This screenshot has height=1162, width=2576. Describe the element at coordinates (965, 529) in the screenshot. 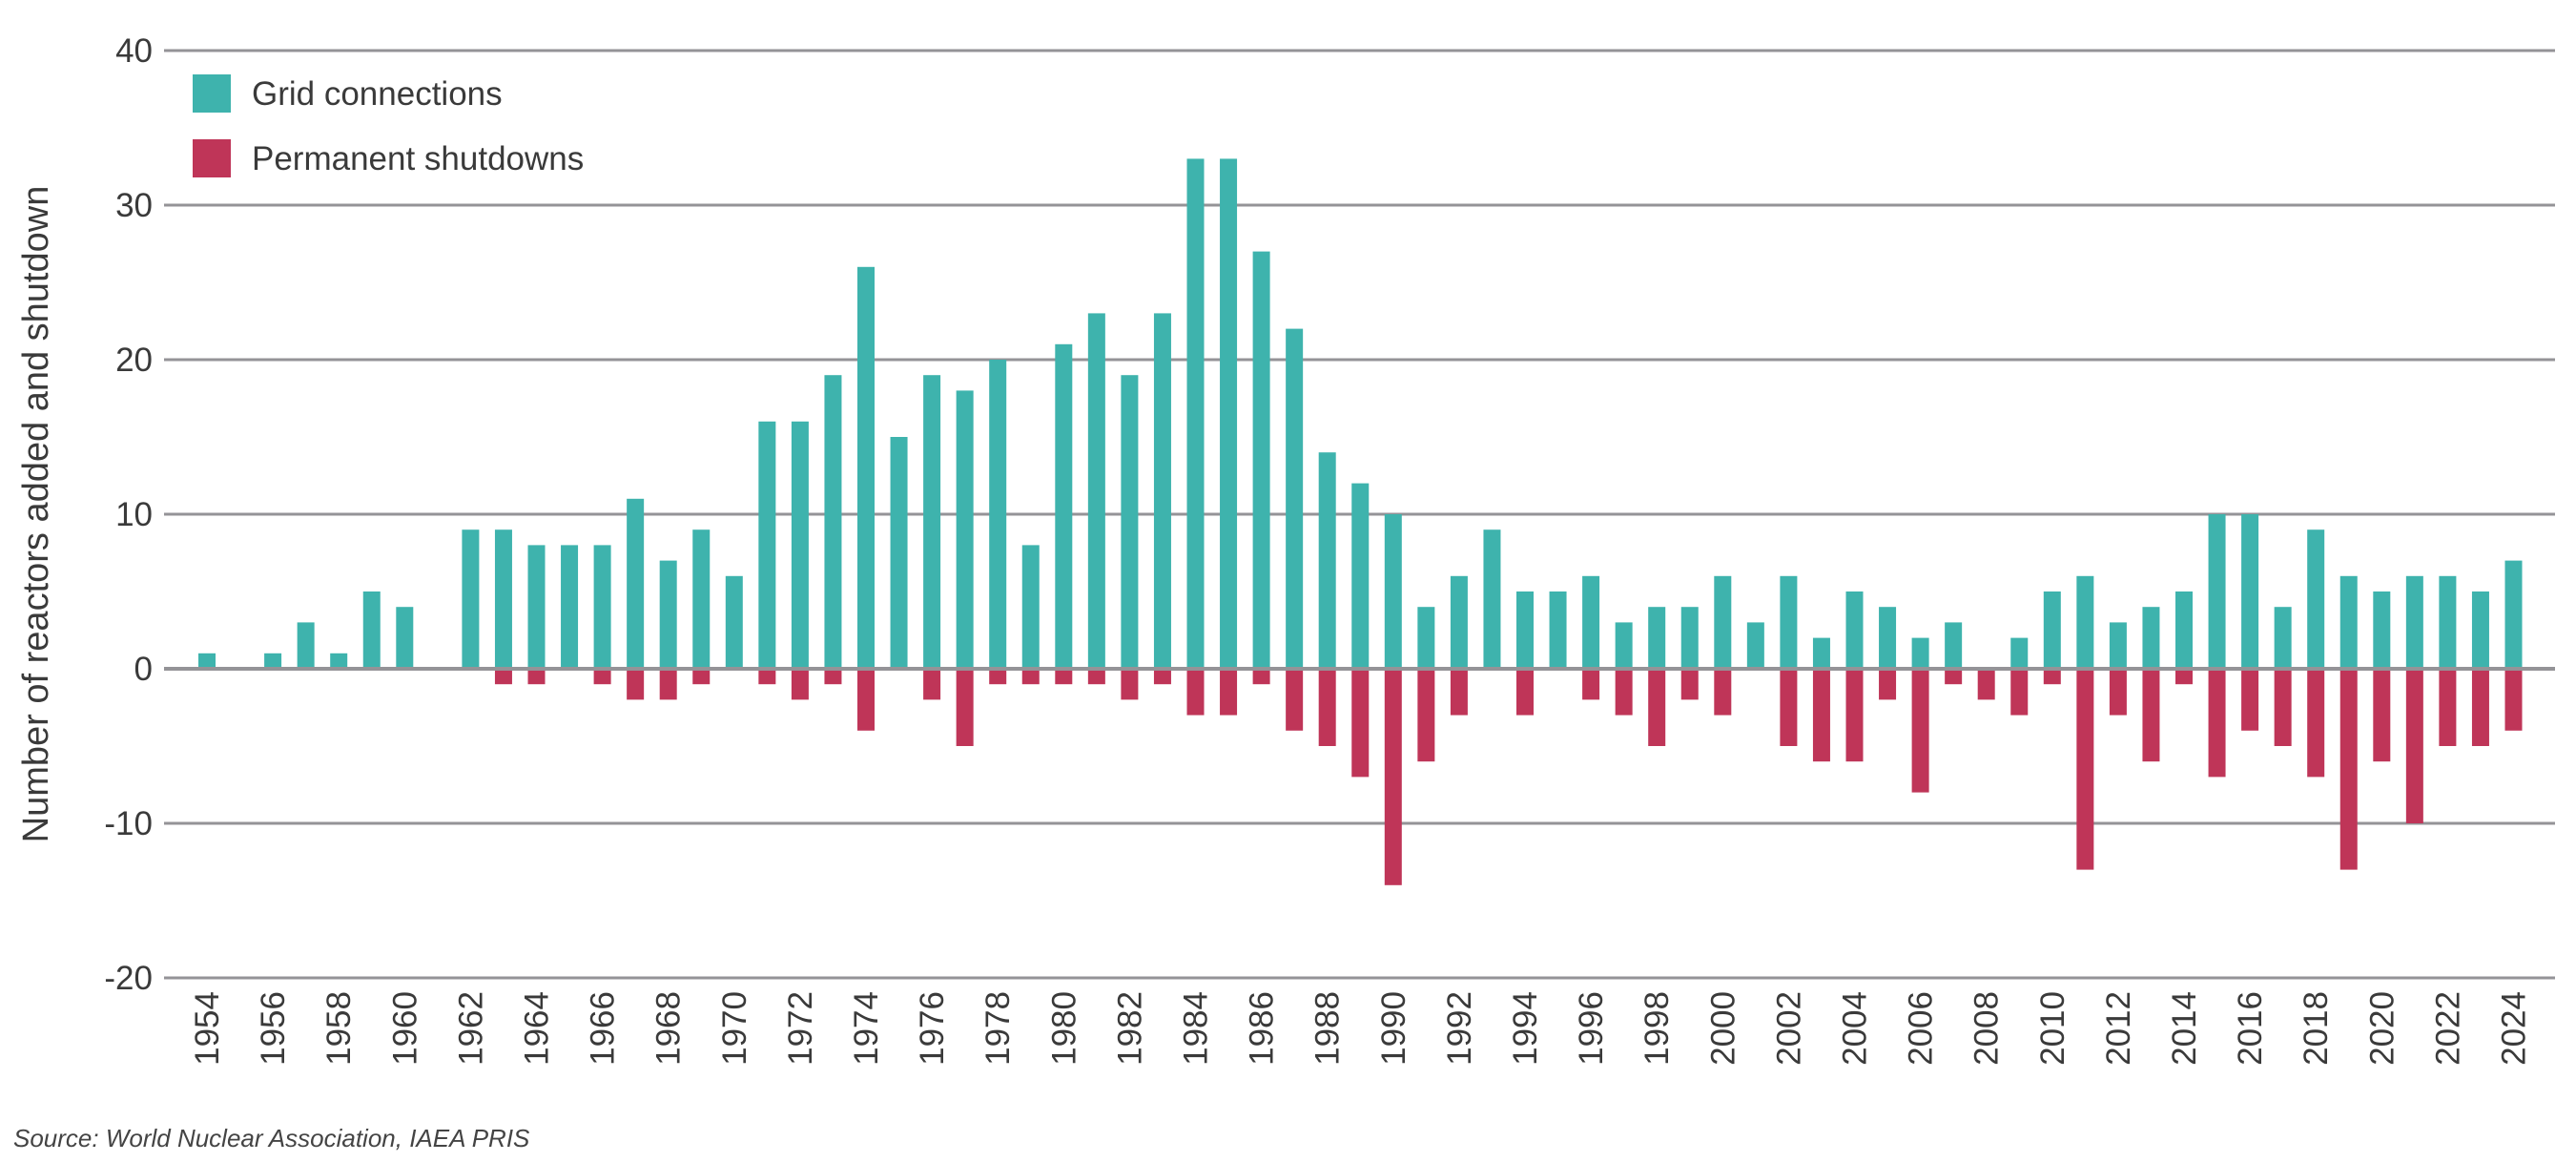

I see `grid-connection-bar-1977` at that location.